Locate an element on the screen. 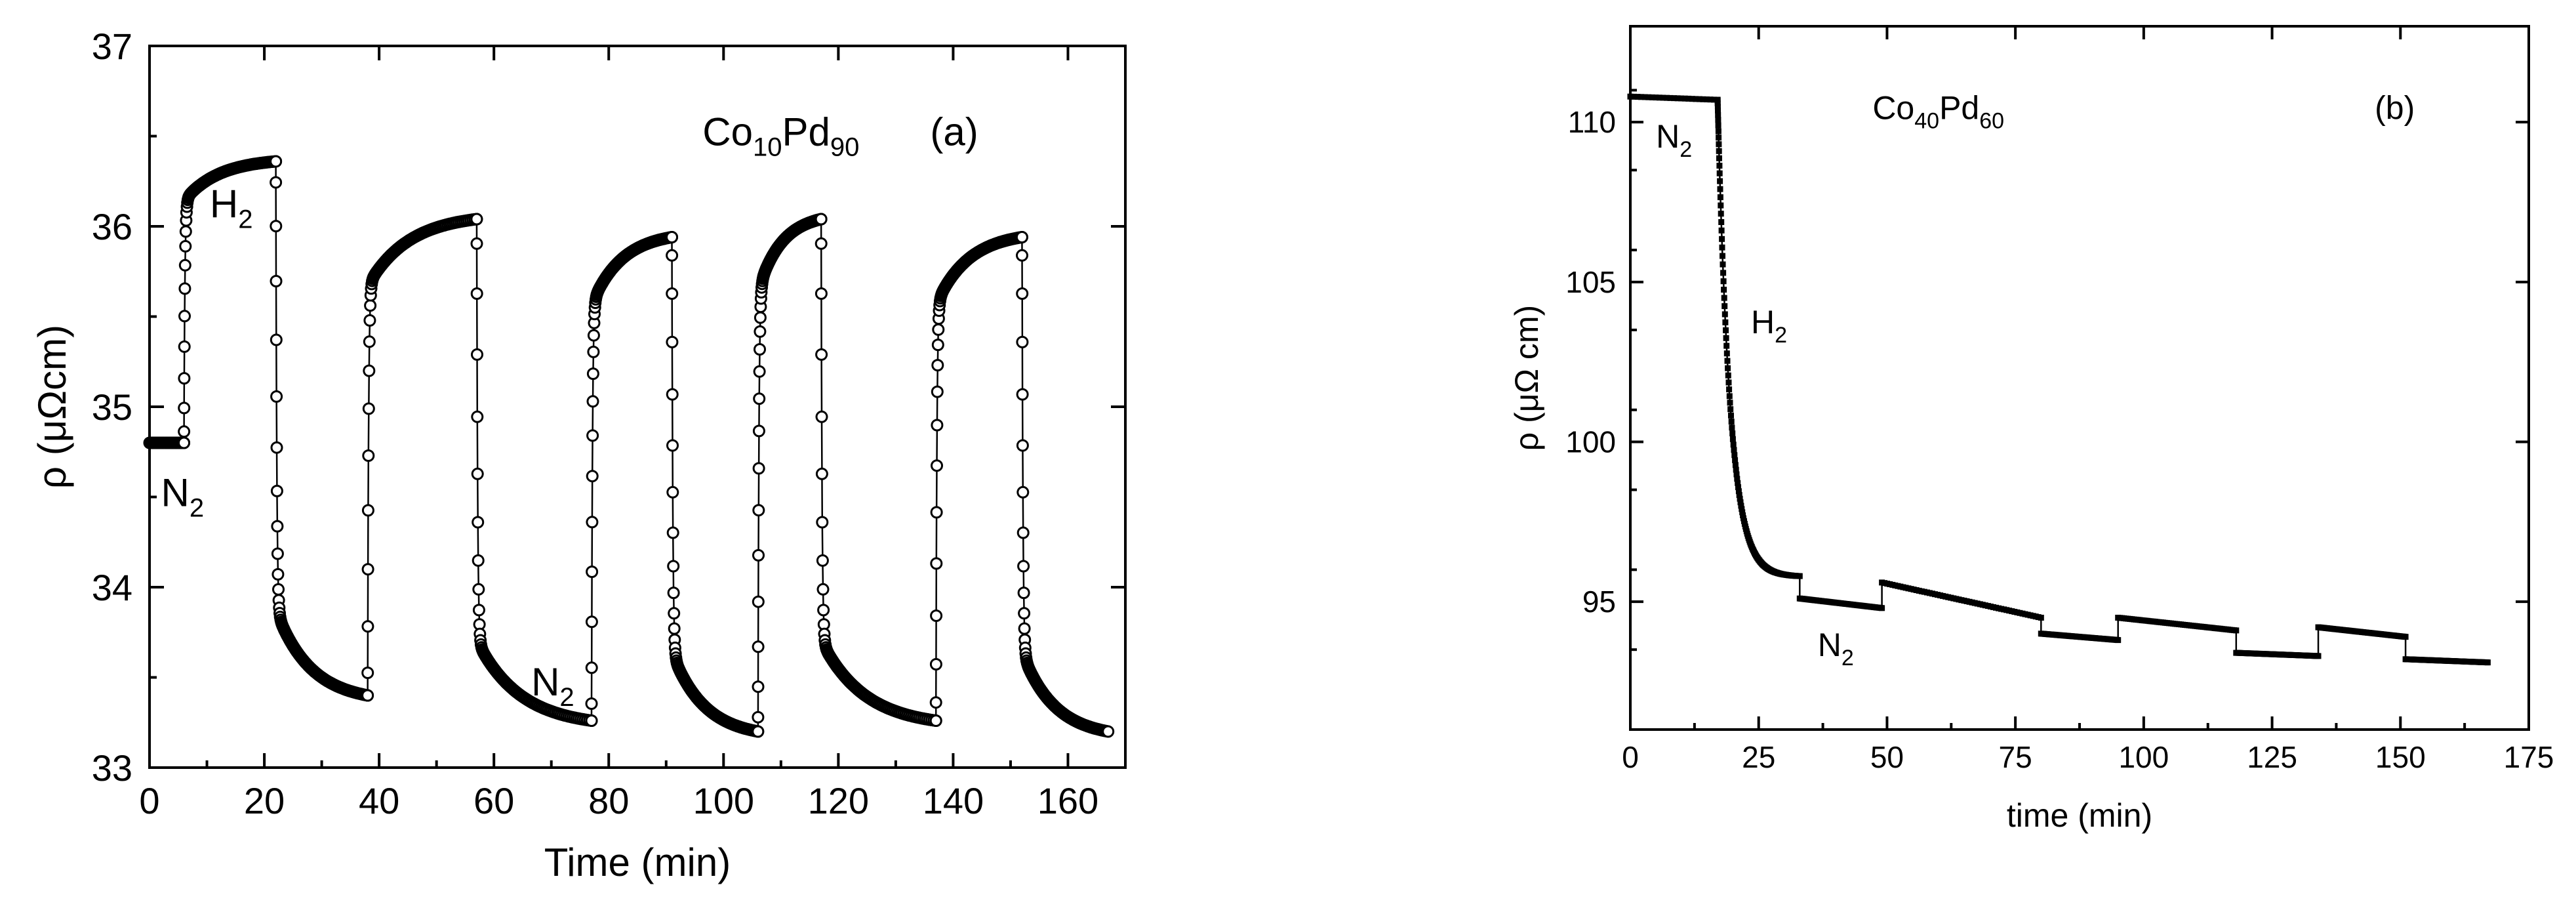 This screenshot has height=908, width=2576. sample-label: Co10Pd90 is located at coordinates (781, 135).